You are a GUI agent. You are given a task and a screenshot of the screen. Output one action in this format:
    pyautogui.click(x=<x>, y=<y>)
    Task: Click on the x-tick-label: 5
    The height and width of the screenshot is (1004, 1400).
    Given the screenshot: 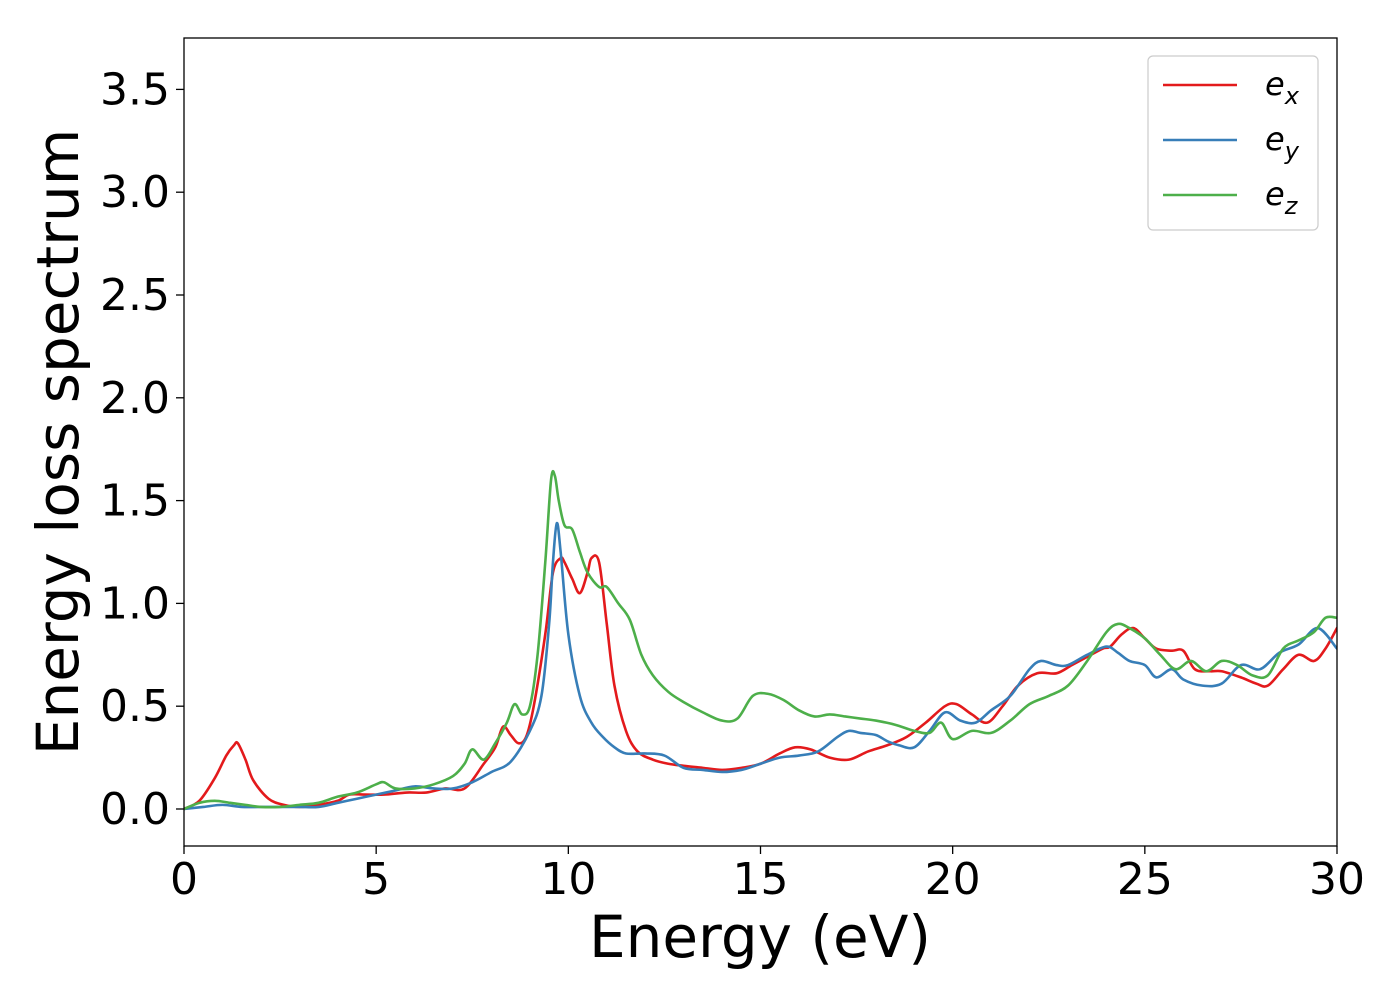 What is the action you would take?
    pyautogui.click(x=376, y=879)
    